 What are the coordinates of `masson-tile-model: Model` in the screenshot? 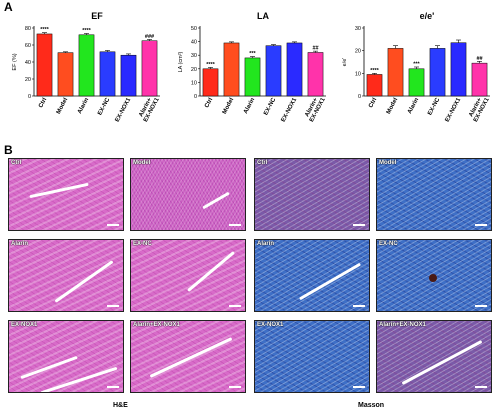 It's located at (434, 194).